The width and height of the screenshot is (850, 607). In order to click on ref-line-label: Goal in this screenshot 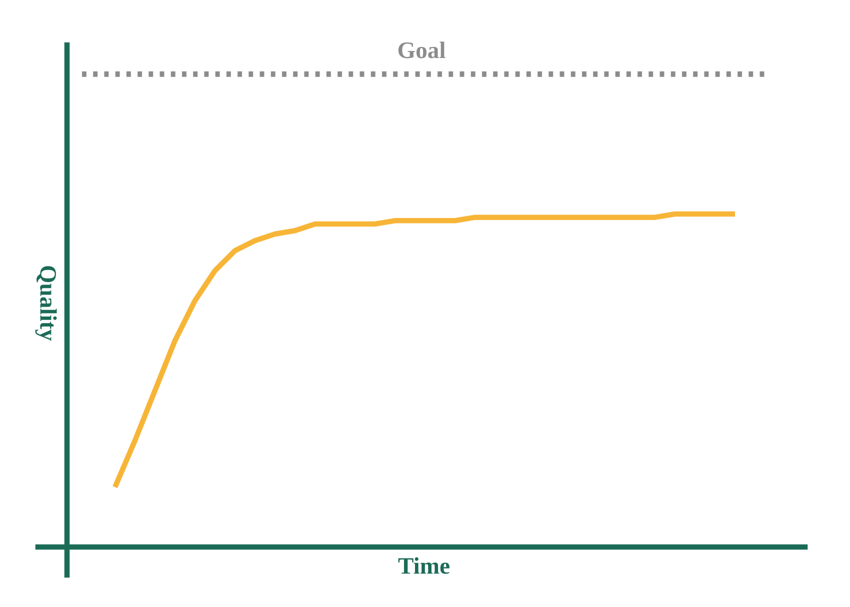, I will do `click(422, 50)`.